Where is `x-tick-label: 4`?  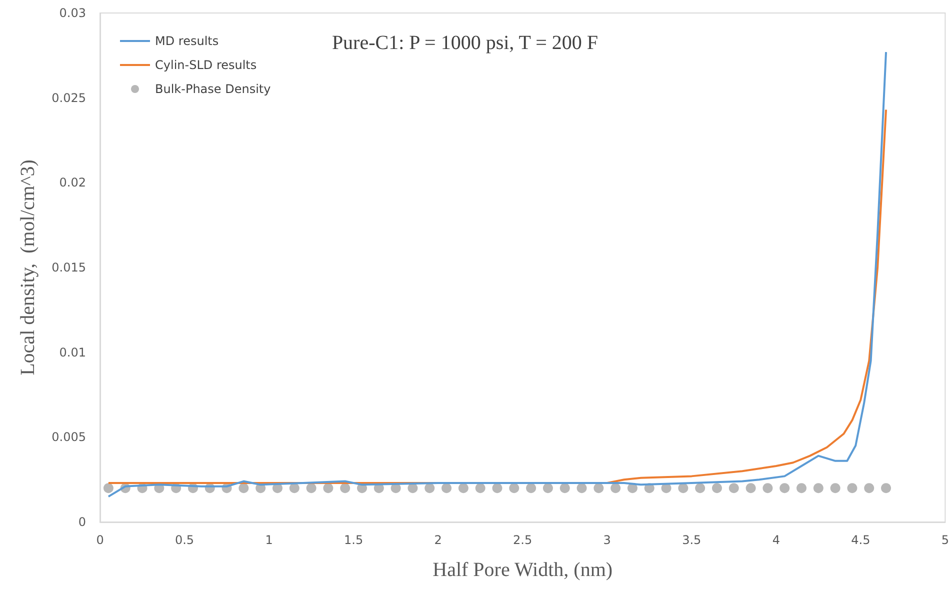 x-tick-label: 4 is located at coordinates (776, 540).